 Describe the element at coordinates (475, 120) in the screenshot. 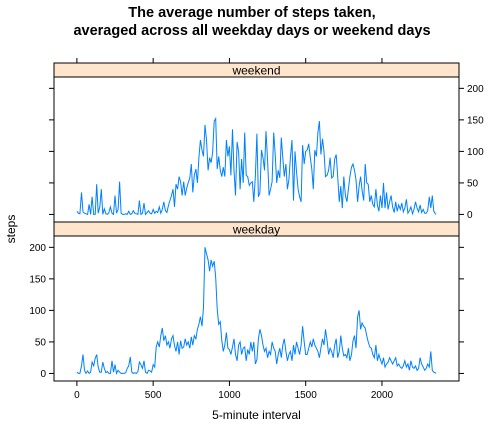

I see `y-tick-label-weekend-150: 150` at that location.